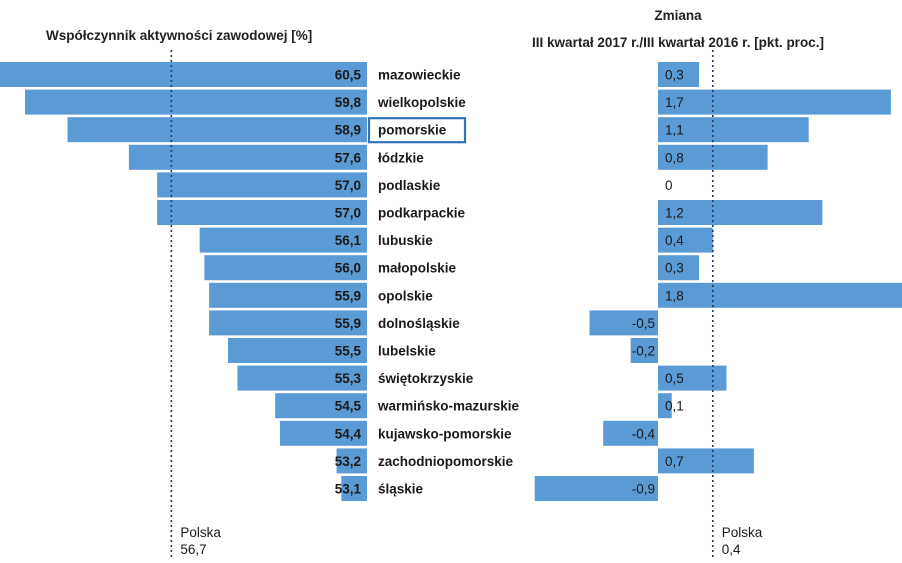 This screenshot has width=902, height=563. Describe the element at coordinates (348, 268) in the screenshot. I see `left-value-label-malopolskie: 56,0` at that location.